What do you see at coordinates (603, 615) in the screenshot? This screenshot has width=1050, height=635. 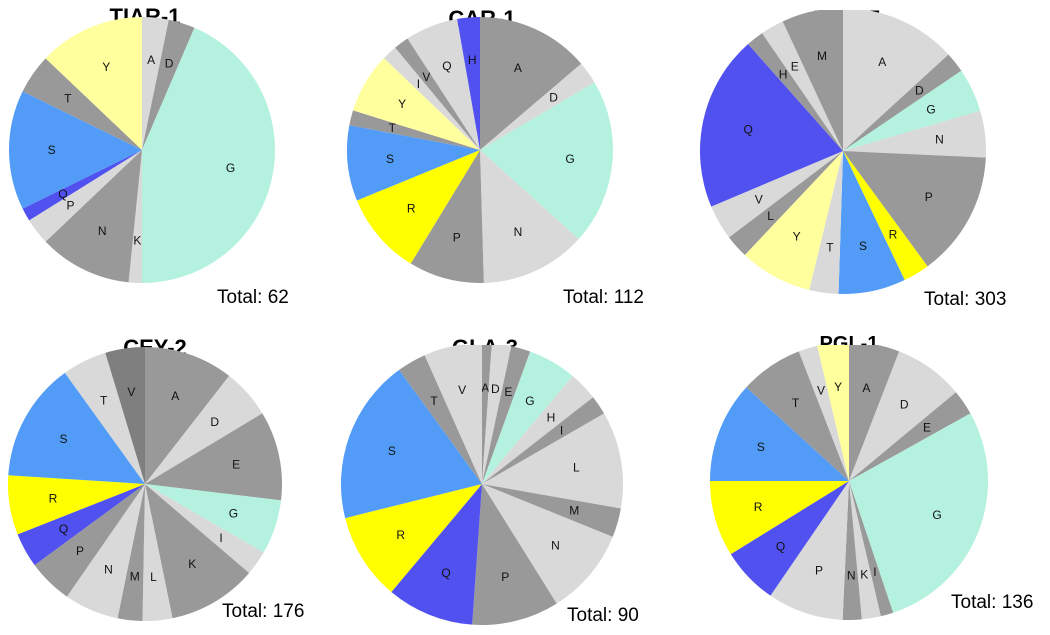 I see `total-label-gla-3: Total: 90` at bounding box center [603, 615].